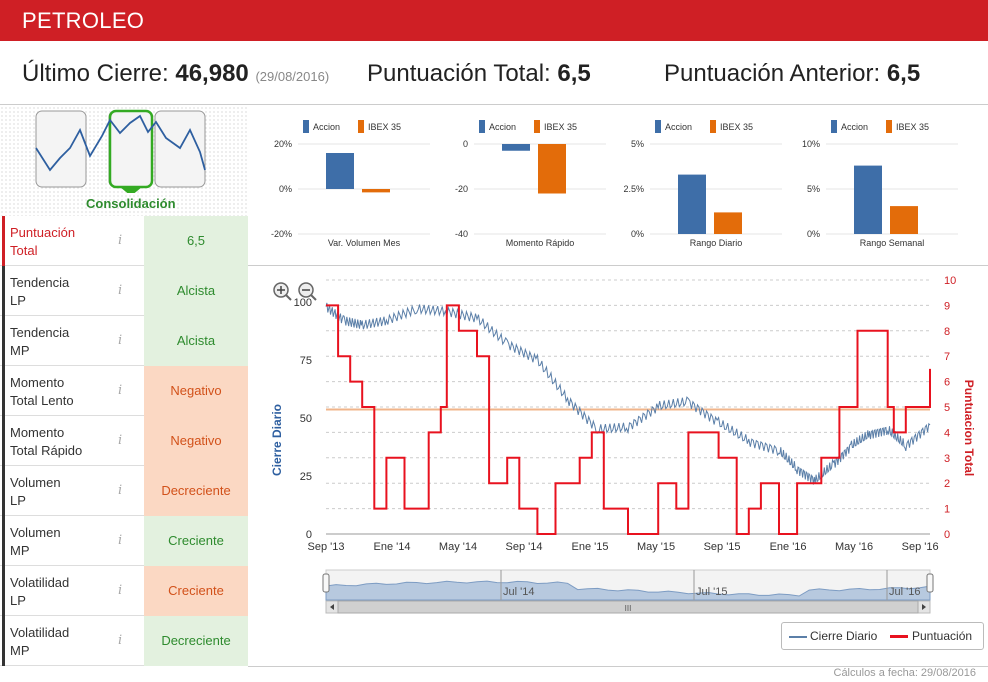 This screenshot has height=682, width=988. Describe the element at coordinates (633, 189) in the screenshot. I see `bar-ytick: 2.5%` at that location.